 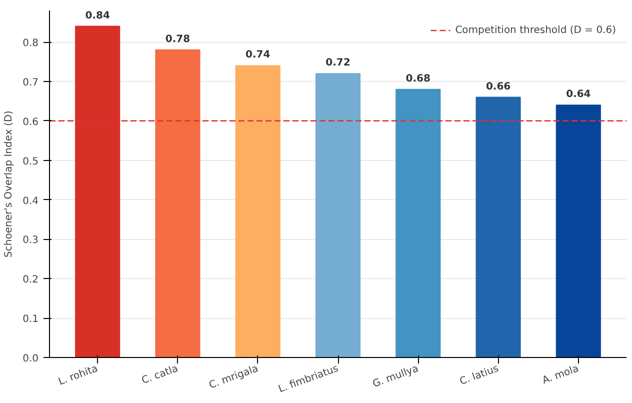 What do you see at coordinates (30, 82) in the screenshot?
I see `y-tick-label: 0.7` at bounding box center [30, 82].